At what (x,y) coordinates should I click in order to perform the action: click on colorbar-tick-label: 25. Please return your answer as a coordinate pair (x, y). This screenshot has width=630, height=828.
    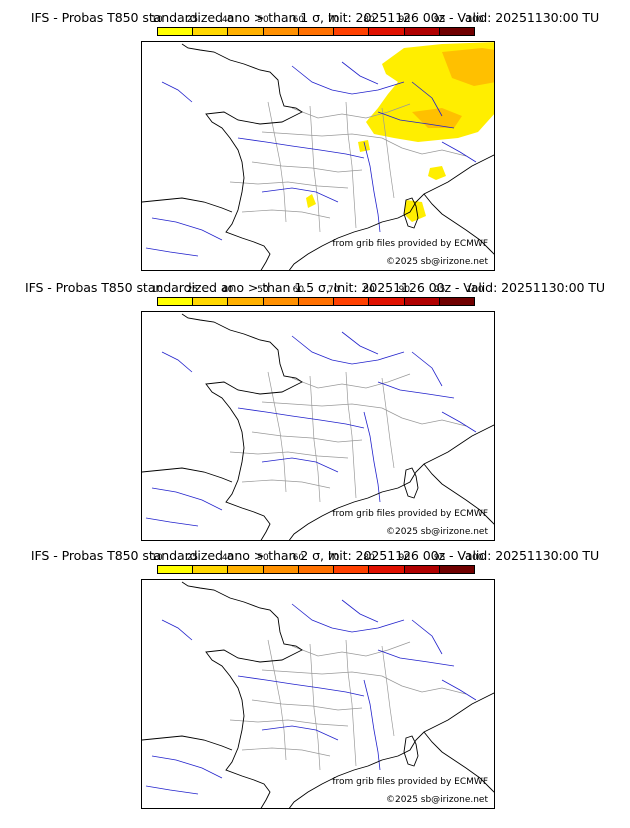
    Looking at the image, I should click on (192, 290).